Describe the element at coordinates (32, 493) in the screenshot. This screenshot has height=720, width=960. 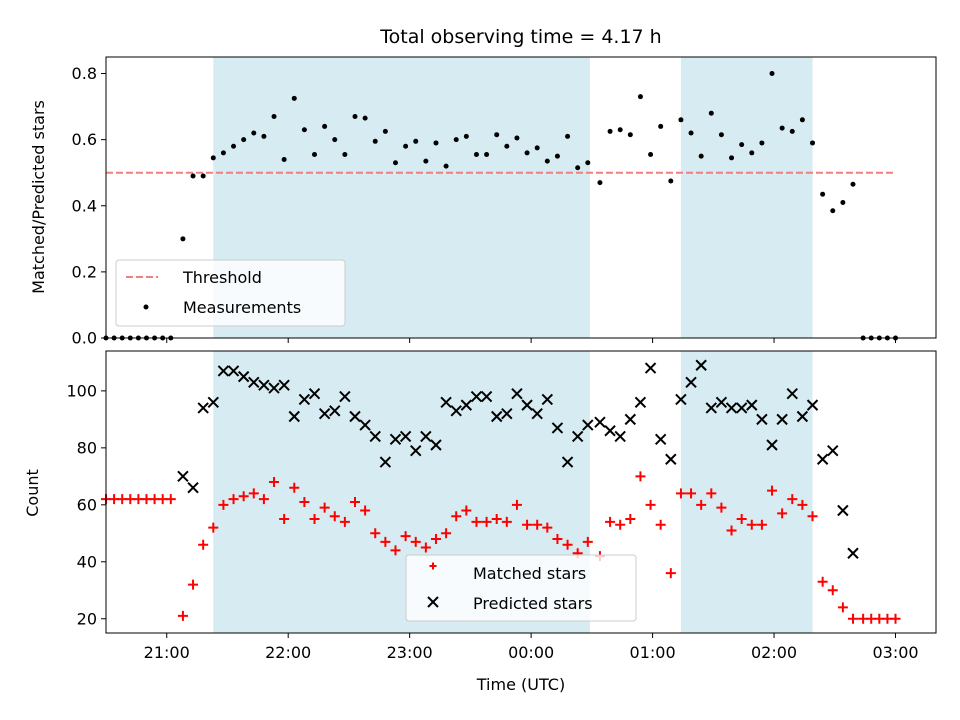
I see `bottom-y-axis-label: Count` at that location.